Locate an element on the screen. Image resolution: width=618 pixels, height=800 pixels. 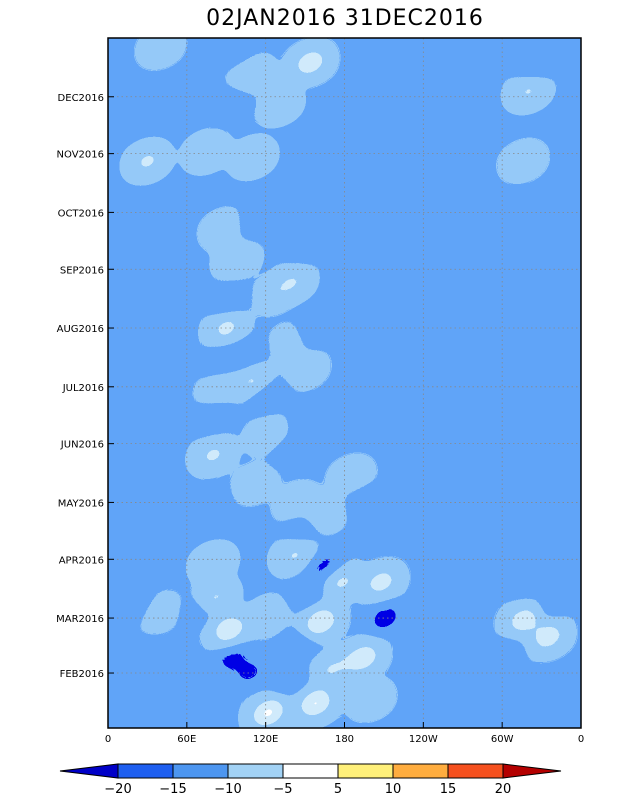
y-tick-label-9: NOV2016 is located at coordinates (80, 155).